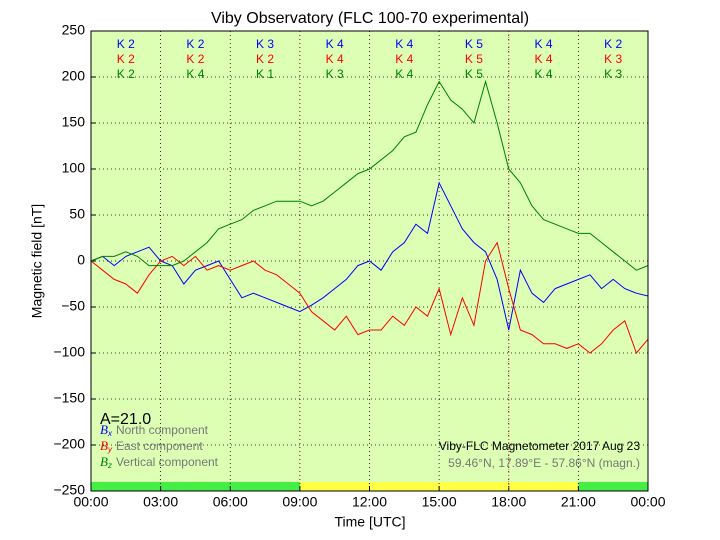 The image size is (720, 540). I want to click on y-tick-label: −100, so click(69, 352).